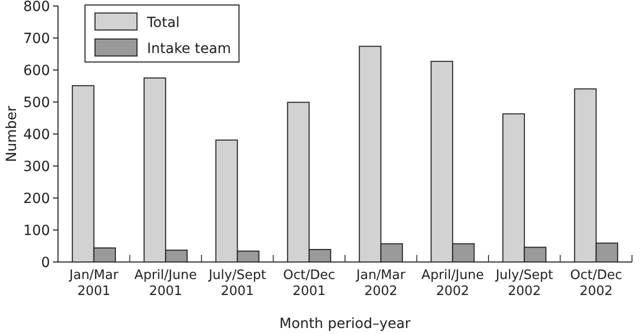 Image resolution: width=640 pixels, height=334 pixels. I want to click on x-axis-title: Month period–year, so click(345, 324).